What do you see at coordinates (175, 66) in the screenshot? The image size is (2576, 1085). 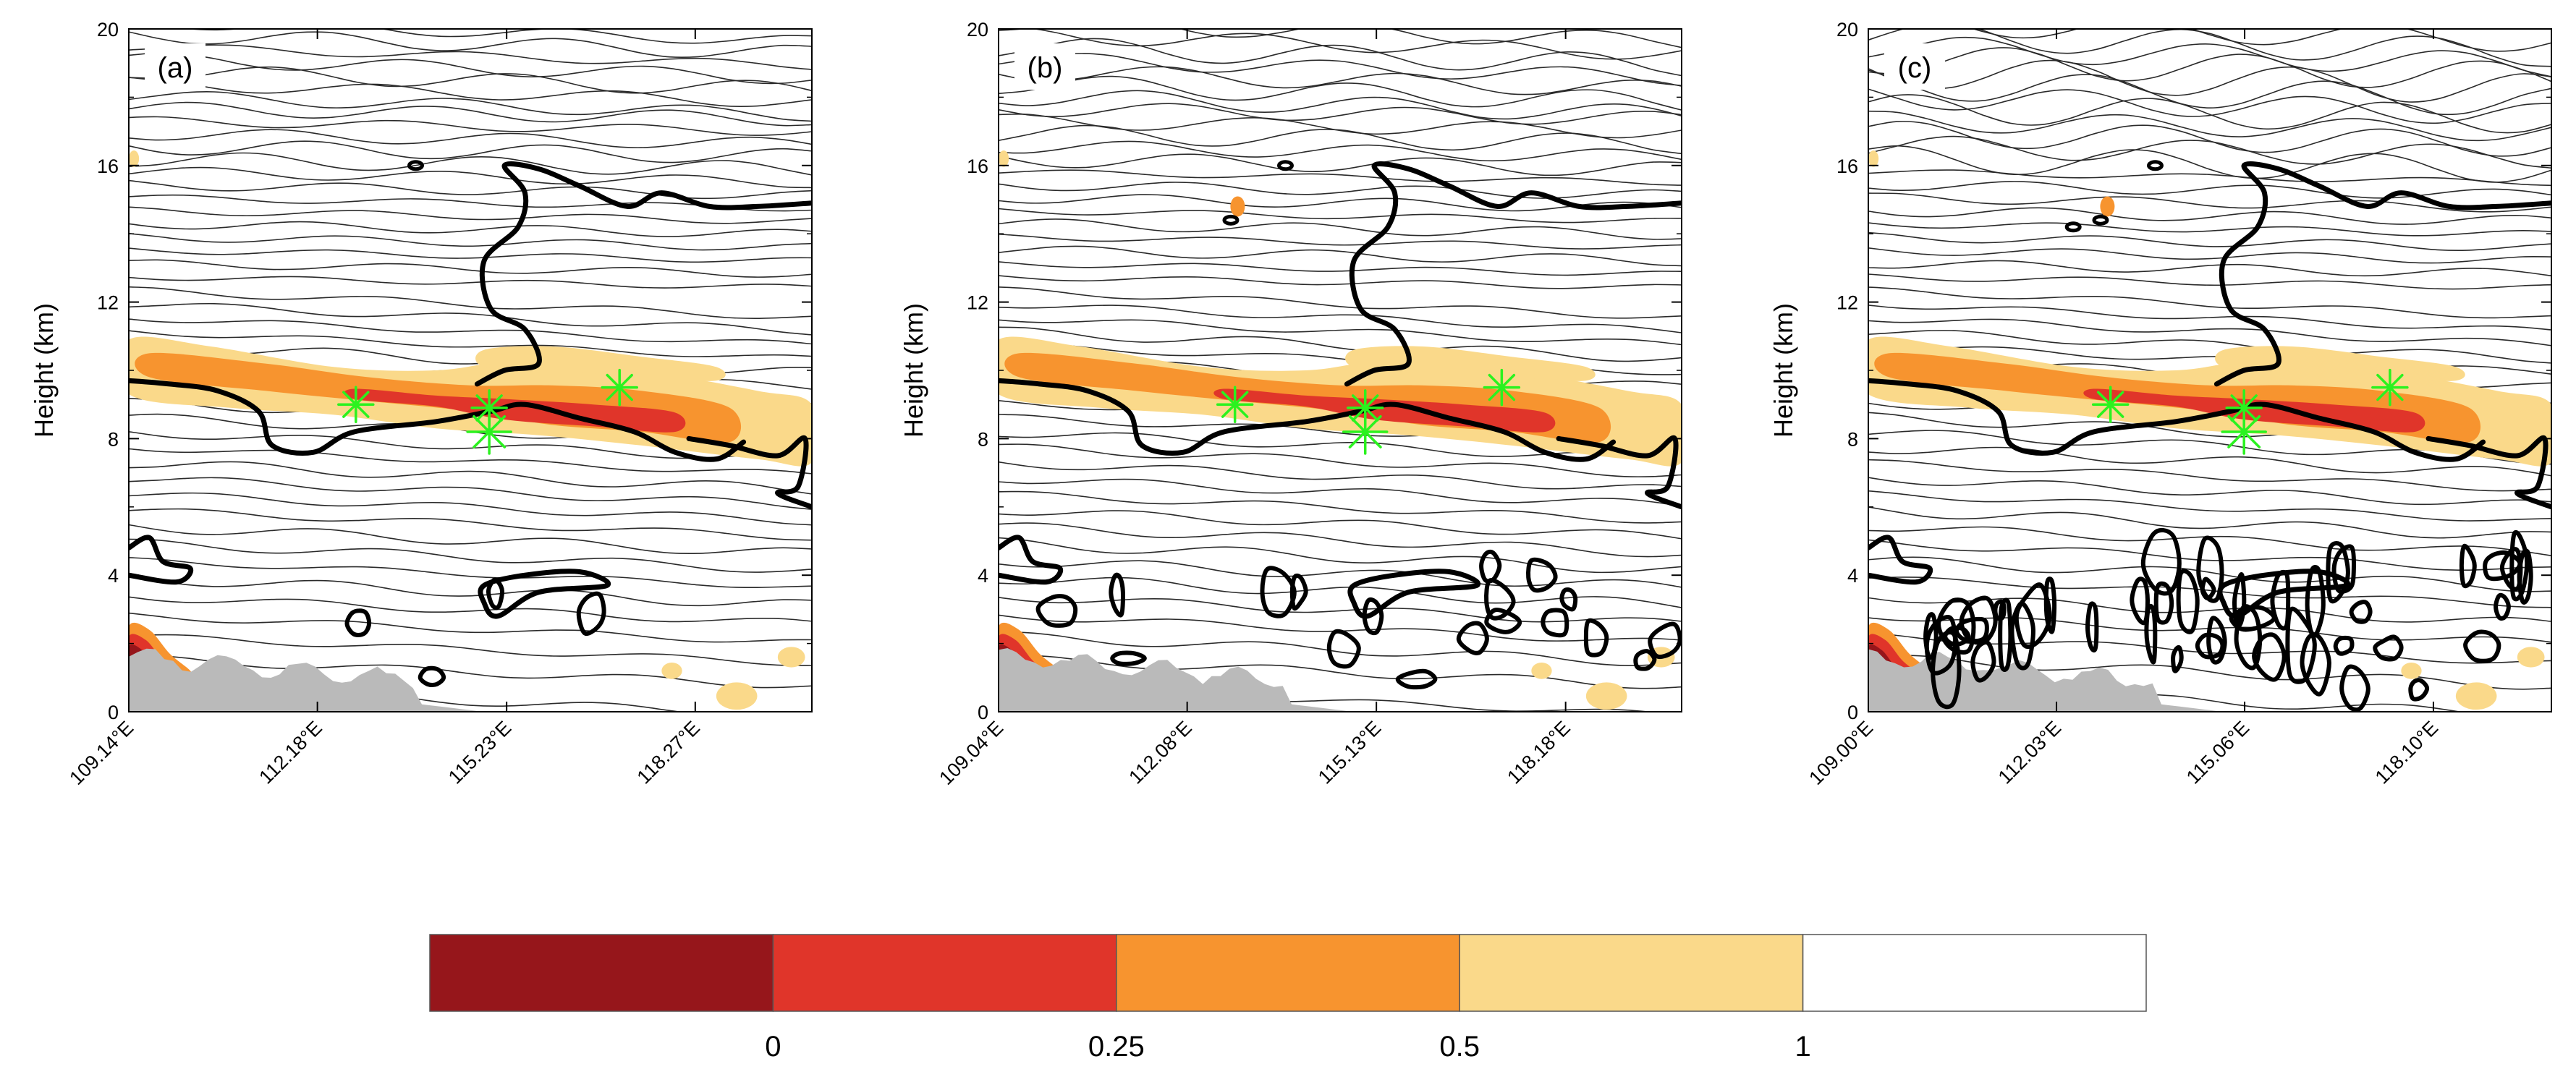 I see `panel-a-label-box: (a)` at bounding box center [175, 66].